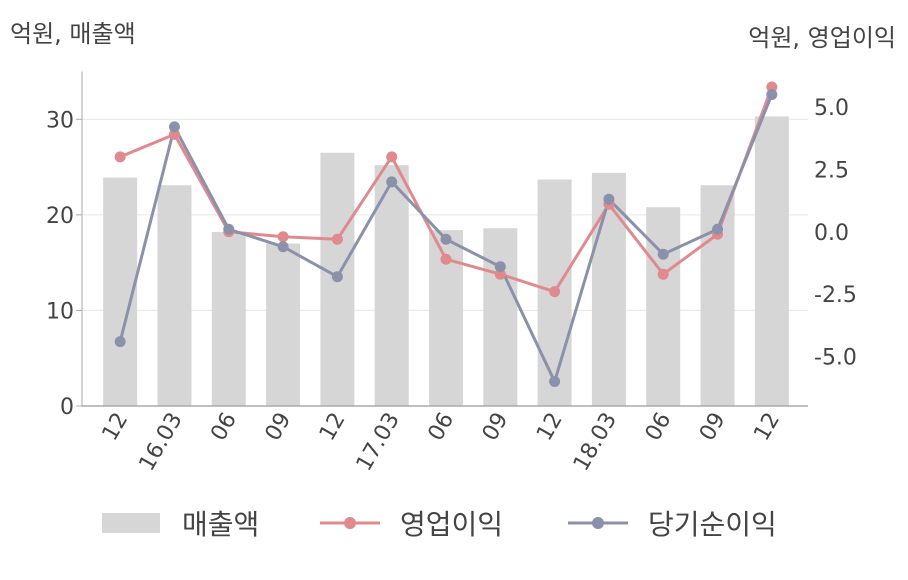  I want to click on legend-item-operating: 영업이익, so click(411, 523).